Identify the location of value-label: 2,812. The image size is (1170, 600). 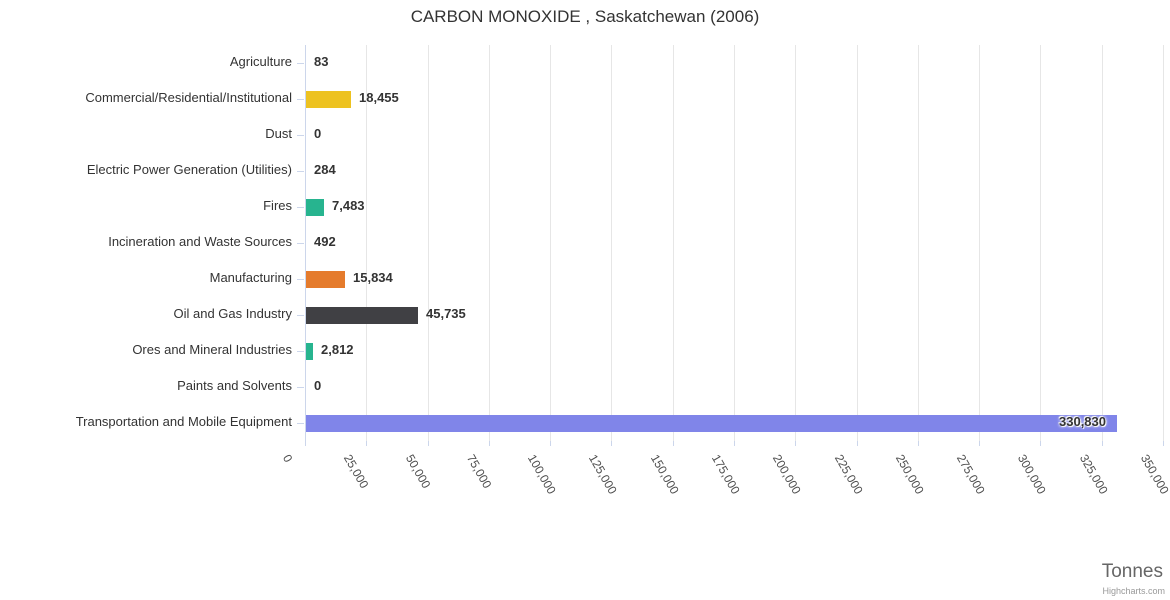
(337, 349).